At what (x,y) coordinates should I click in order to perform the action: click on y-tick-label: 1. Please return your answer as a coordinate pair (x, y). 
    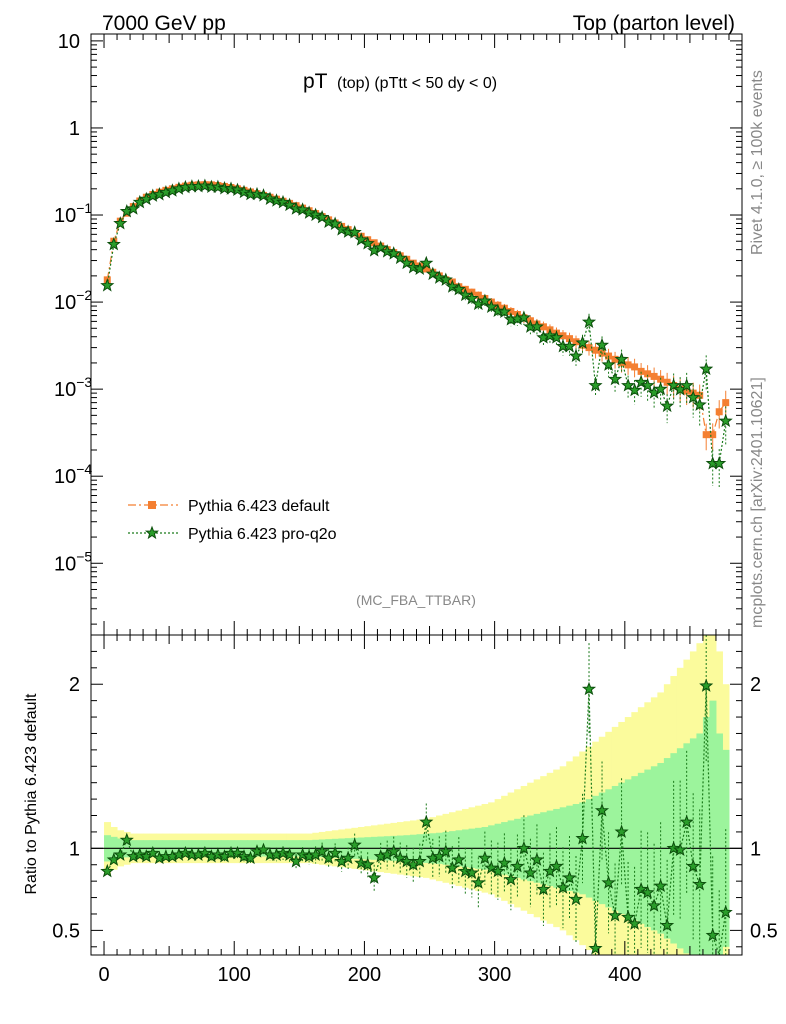
    Looking at the image, I should click on (74, 129).